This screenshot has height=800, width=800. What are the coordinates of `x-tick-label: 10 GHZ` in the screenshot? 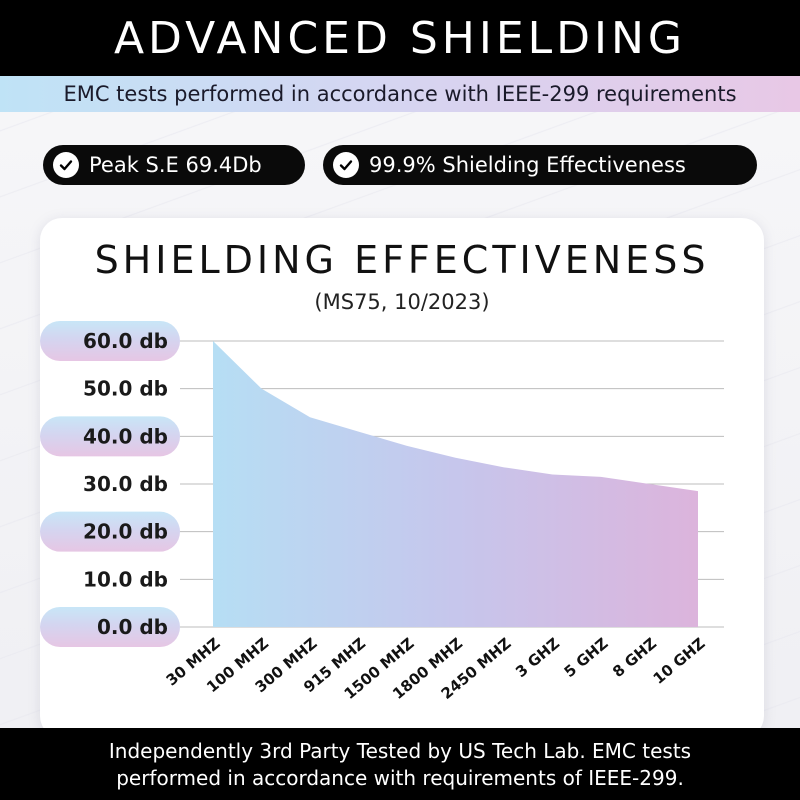 It's located at (679, 661).